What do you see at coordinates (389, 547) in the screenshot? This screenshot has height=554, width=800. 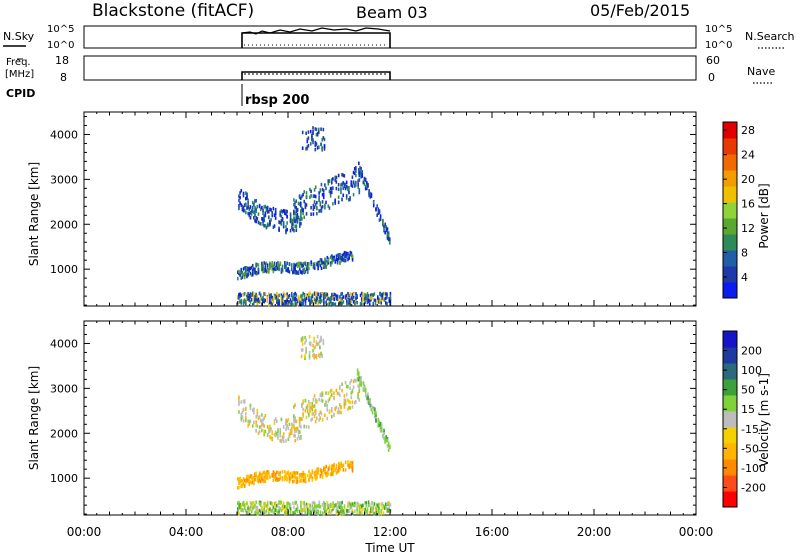 I see `x-axis-title: Time UT` at bounding box center [389, 547].